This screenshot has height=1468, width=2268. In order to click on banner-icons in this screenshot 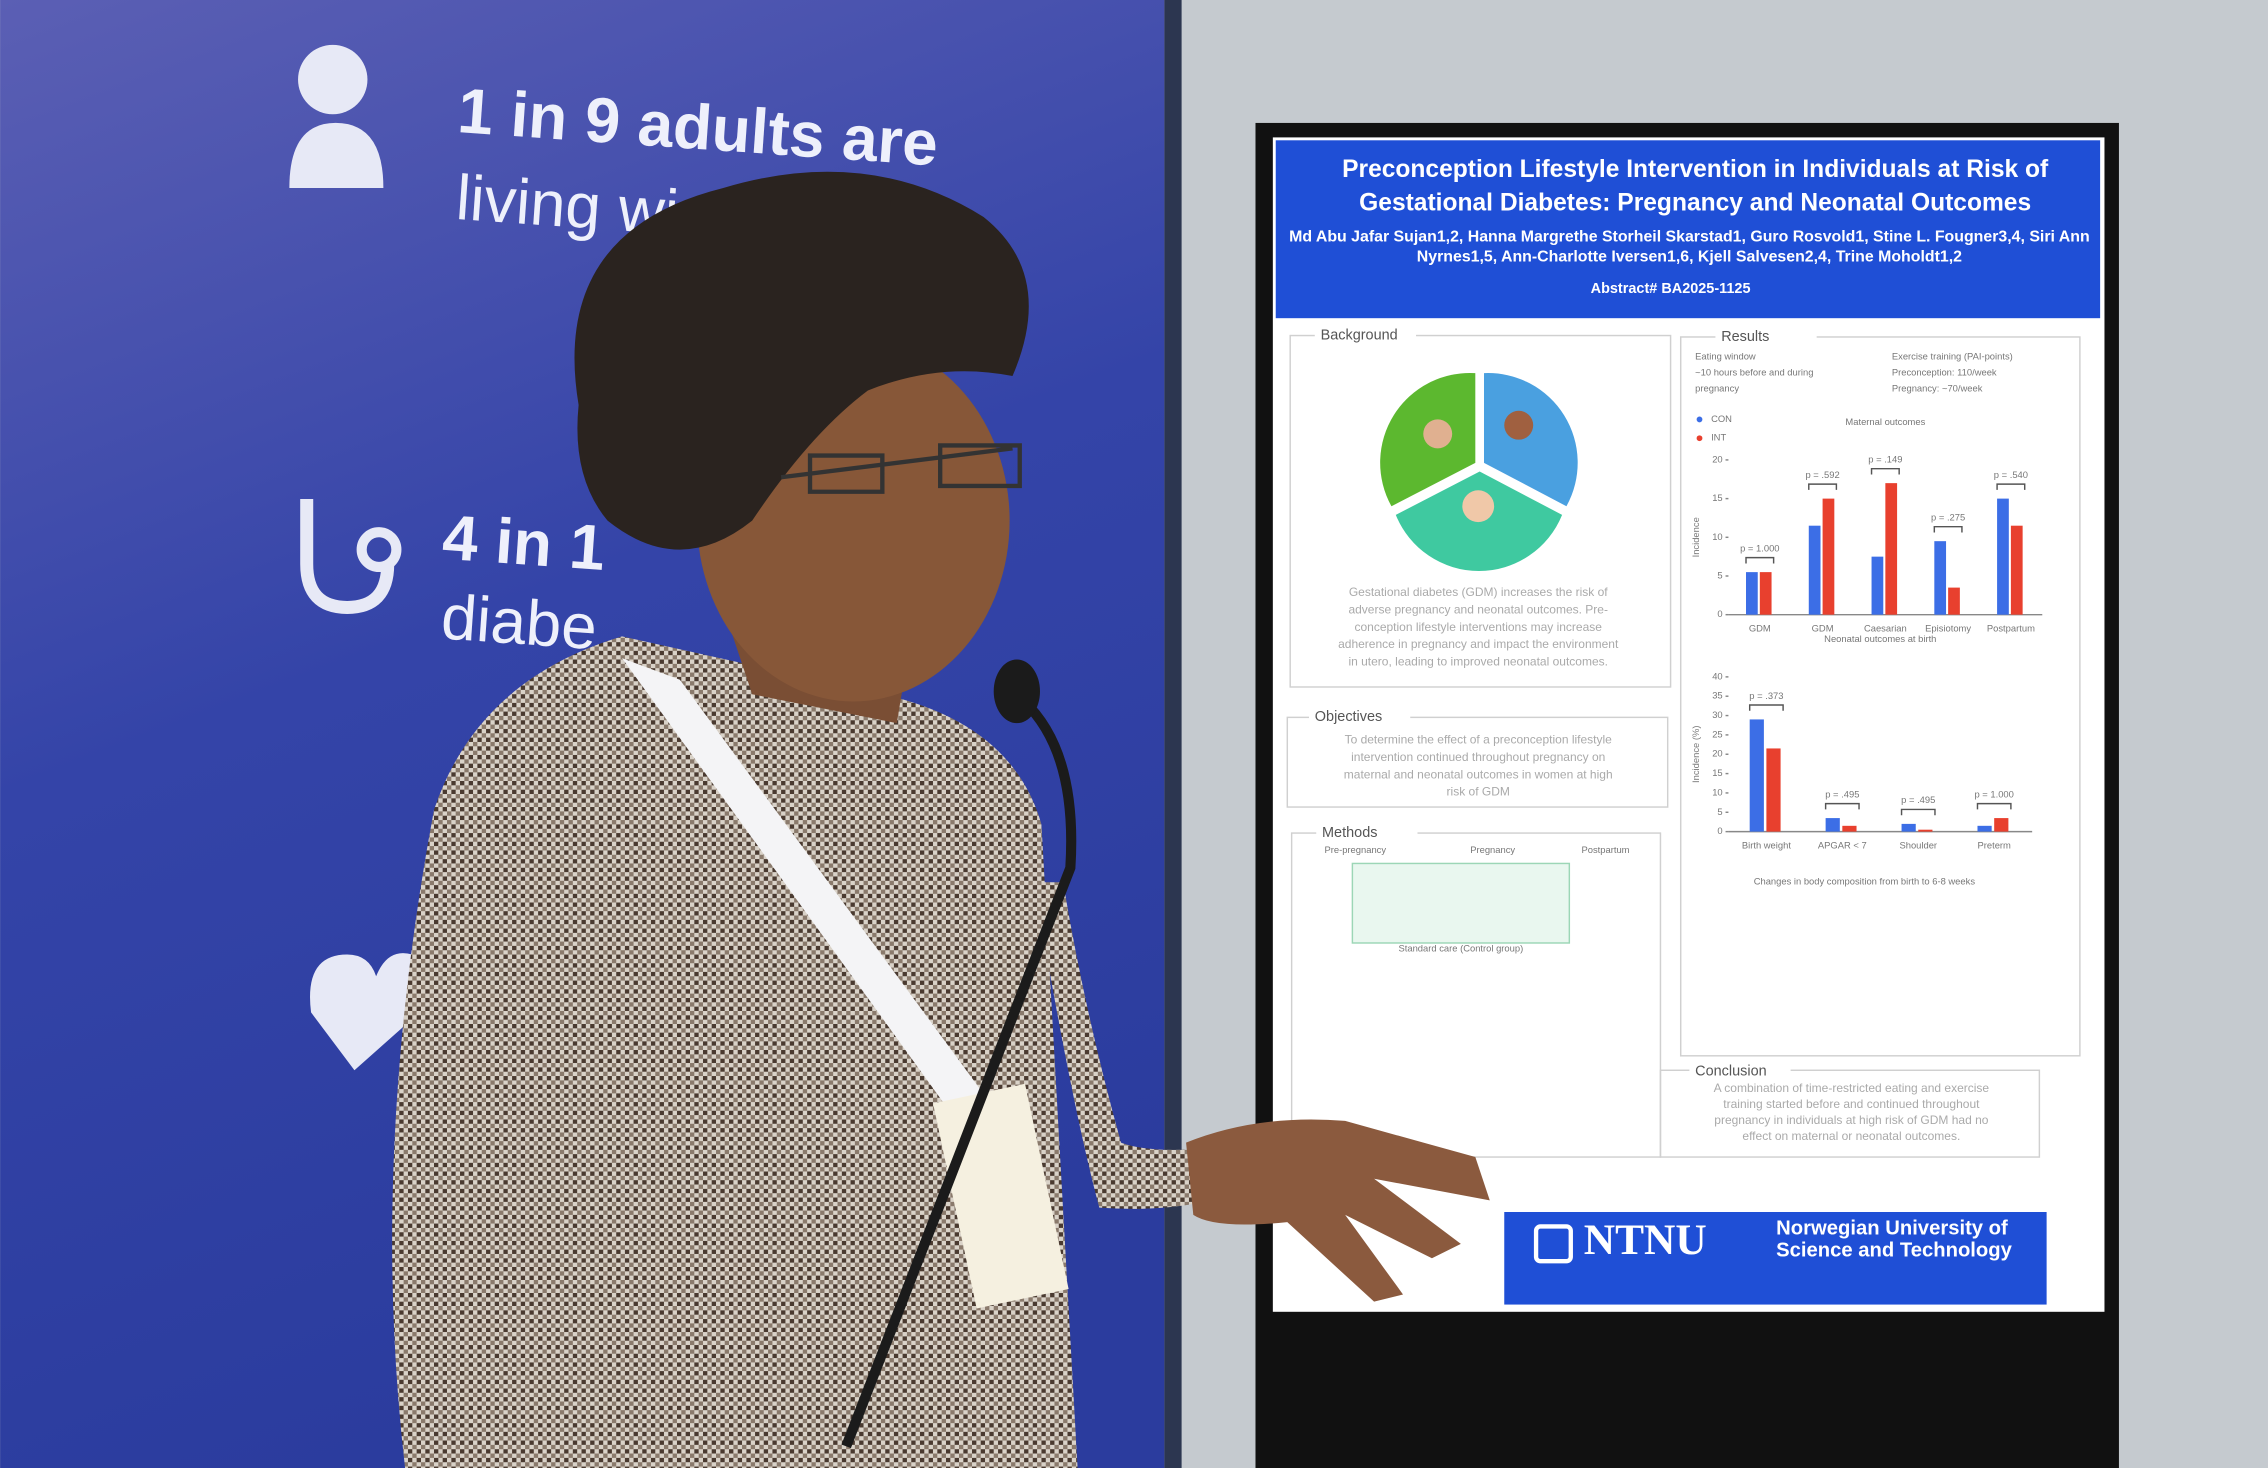, I will do `click(359, 557)`.